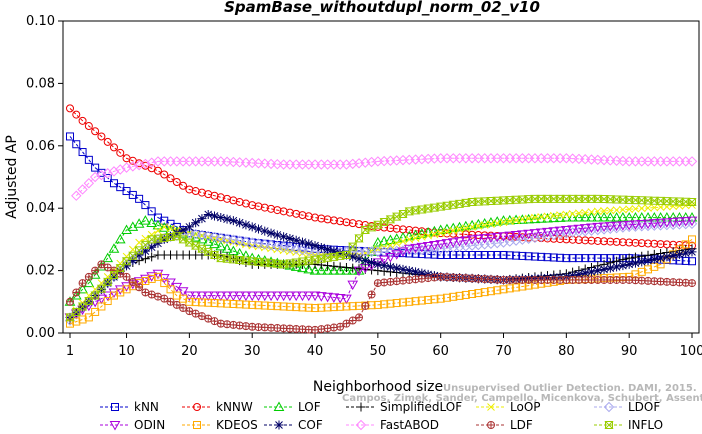 The height and width of the screenshot is (434, 702). I want to click on legend-item-knn: kNN, so click(129, 407).